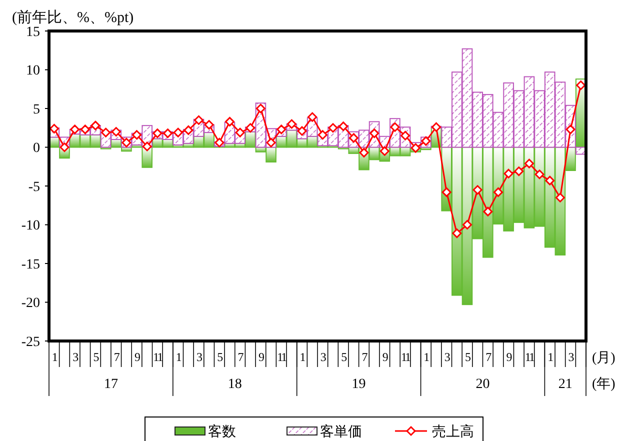 The height and width of the screenshot is (441, 636). What do you see at coordinates (73, 17) in the screenshot?
I see `y-axis-title: (前年比、%、%pt)` at bounding box center [73, 17].